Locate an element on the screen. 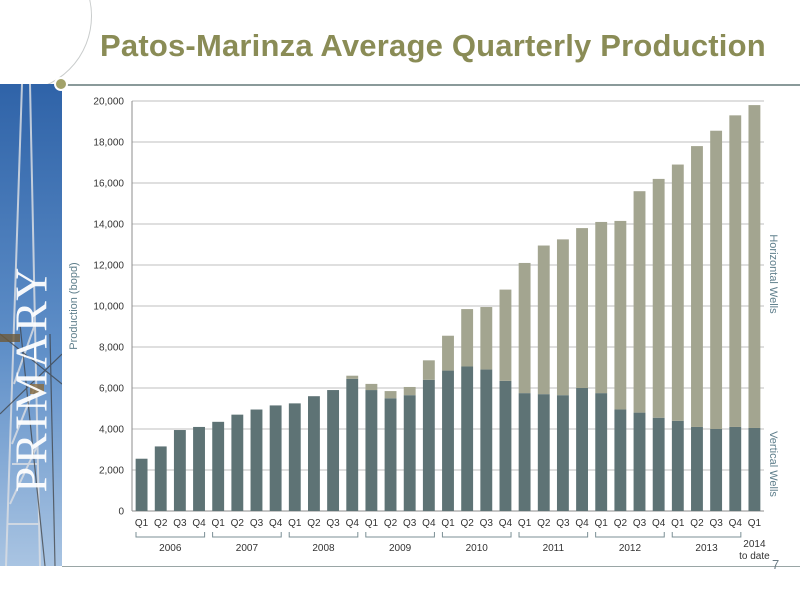  year-label: 2011 is located at coordinates (554, 548).